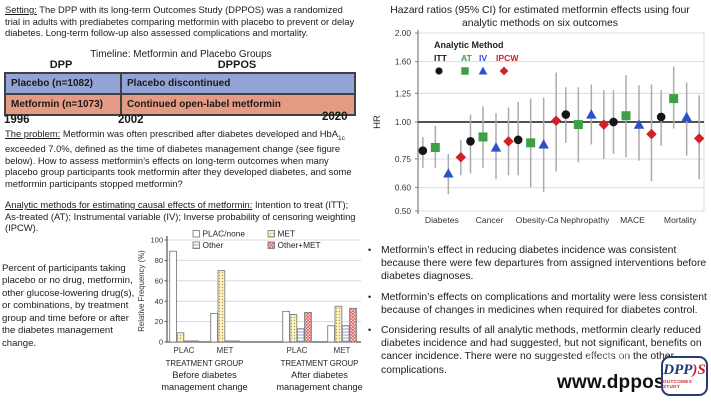 The width and height of the screenshot is (711, 403). What do you see at coordinates (469, 45) in the screenshot?
I see `svg-text: Analytic Method` at bounding box center [469, 45].